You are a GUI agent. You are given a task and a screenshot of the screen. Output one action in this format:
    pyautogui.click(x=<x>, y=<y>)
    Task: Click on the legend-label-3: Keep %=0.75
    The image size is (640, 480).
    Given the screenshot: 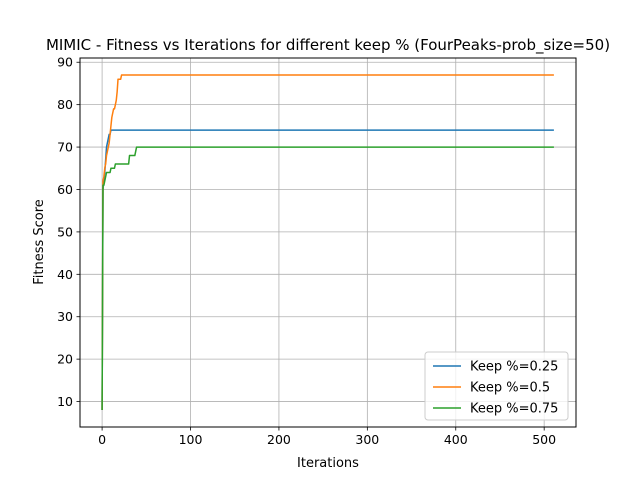 What is the action you would take?
    pyautogui.click(x=514, y=409)
    